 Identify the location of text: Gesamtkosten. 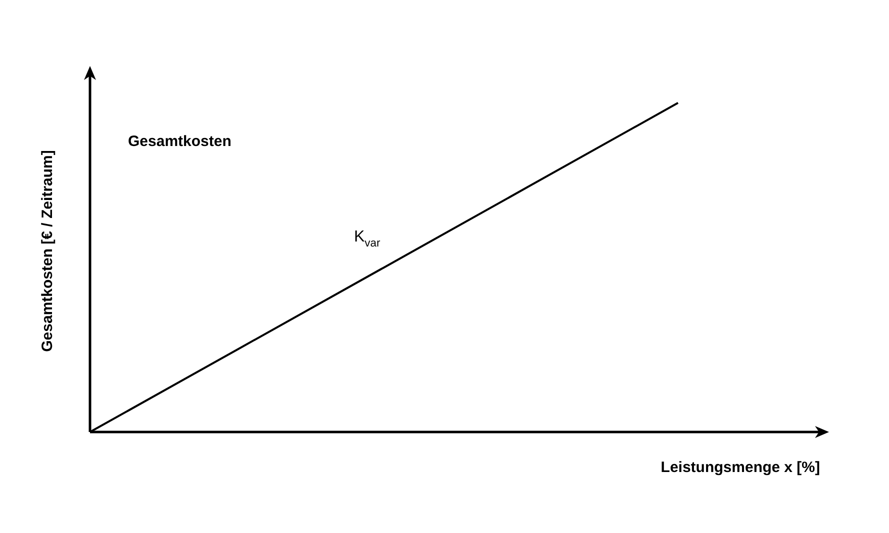
(180, 141).